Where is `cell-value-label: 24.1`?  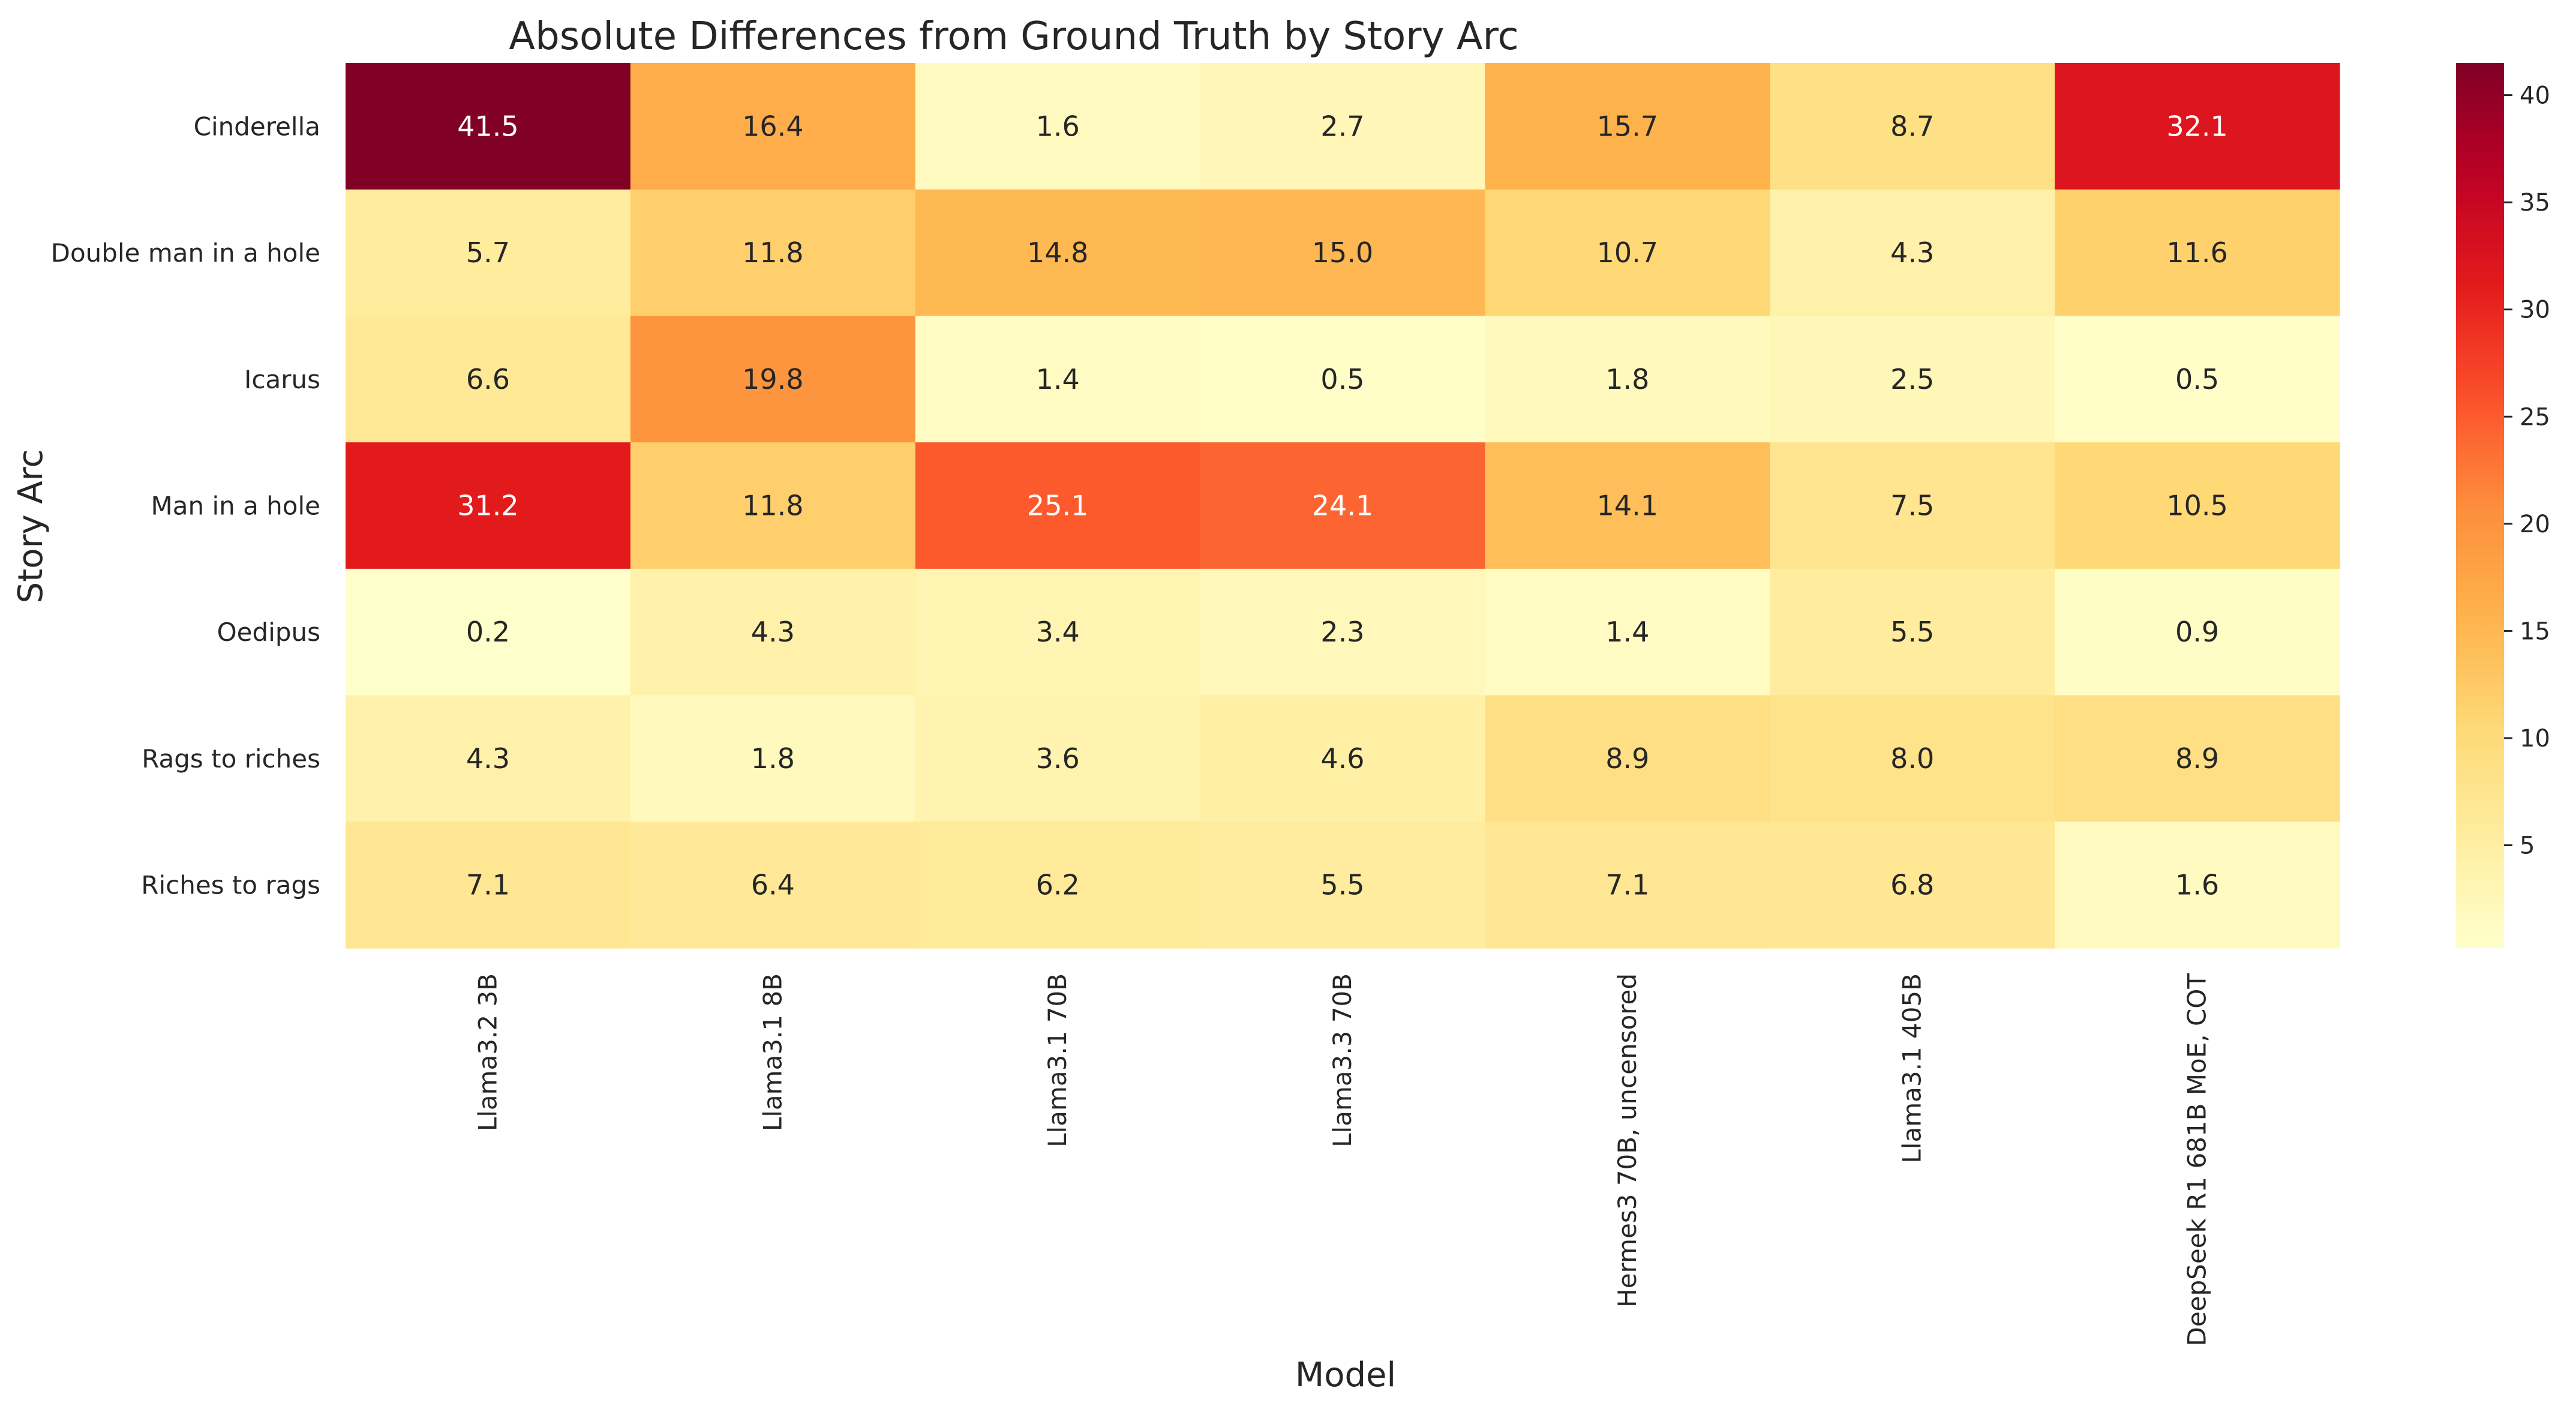
cell-value-label: 24.1 is located at coordinates (1342, 506).